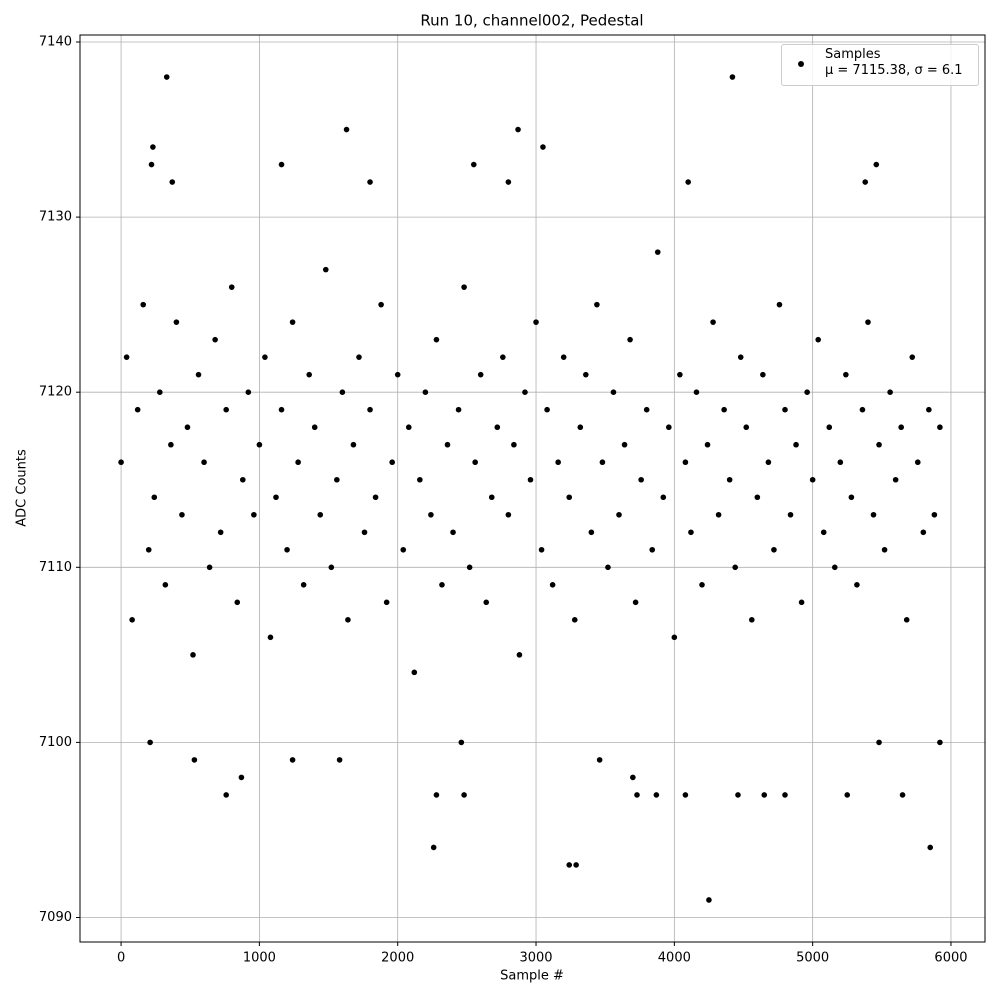 Image resolution: width=1000 pixels, height=1000 pixels. I want to click on y-tick-label: 7140, so click(55, 42).